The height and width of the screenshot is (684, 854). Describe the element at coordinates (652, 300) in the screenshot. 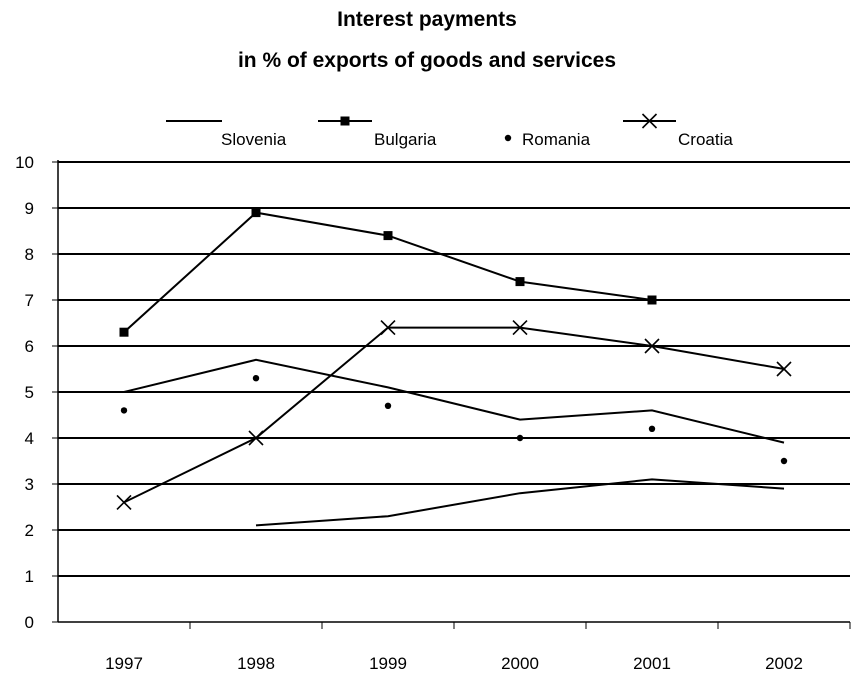

I see `bulgaria-point-2001` at that location.